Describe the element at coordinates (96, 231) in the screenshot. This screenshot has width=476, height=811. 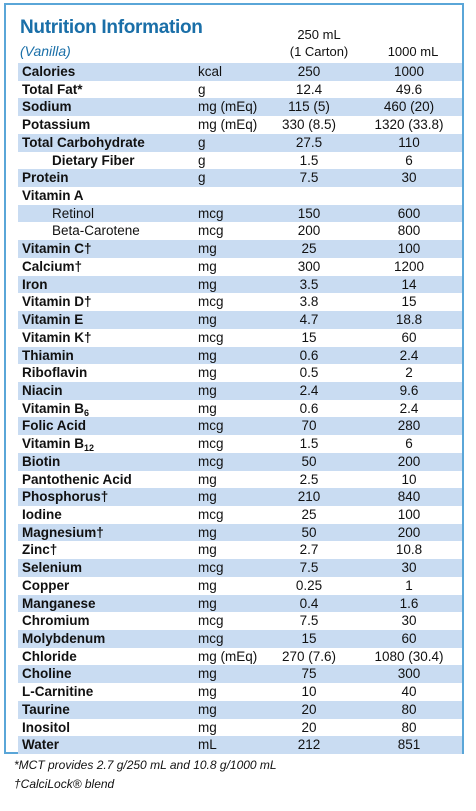
I see `nutrient-name: Beta-Carotene` at that location.